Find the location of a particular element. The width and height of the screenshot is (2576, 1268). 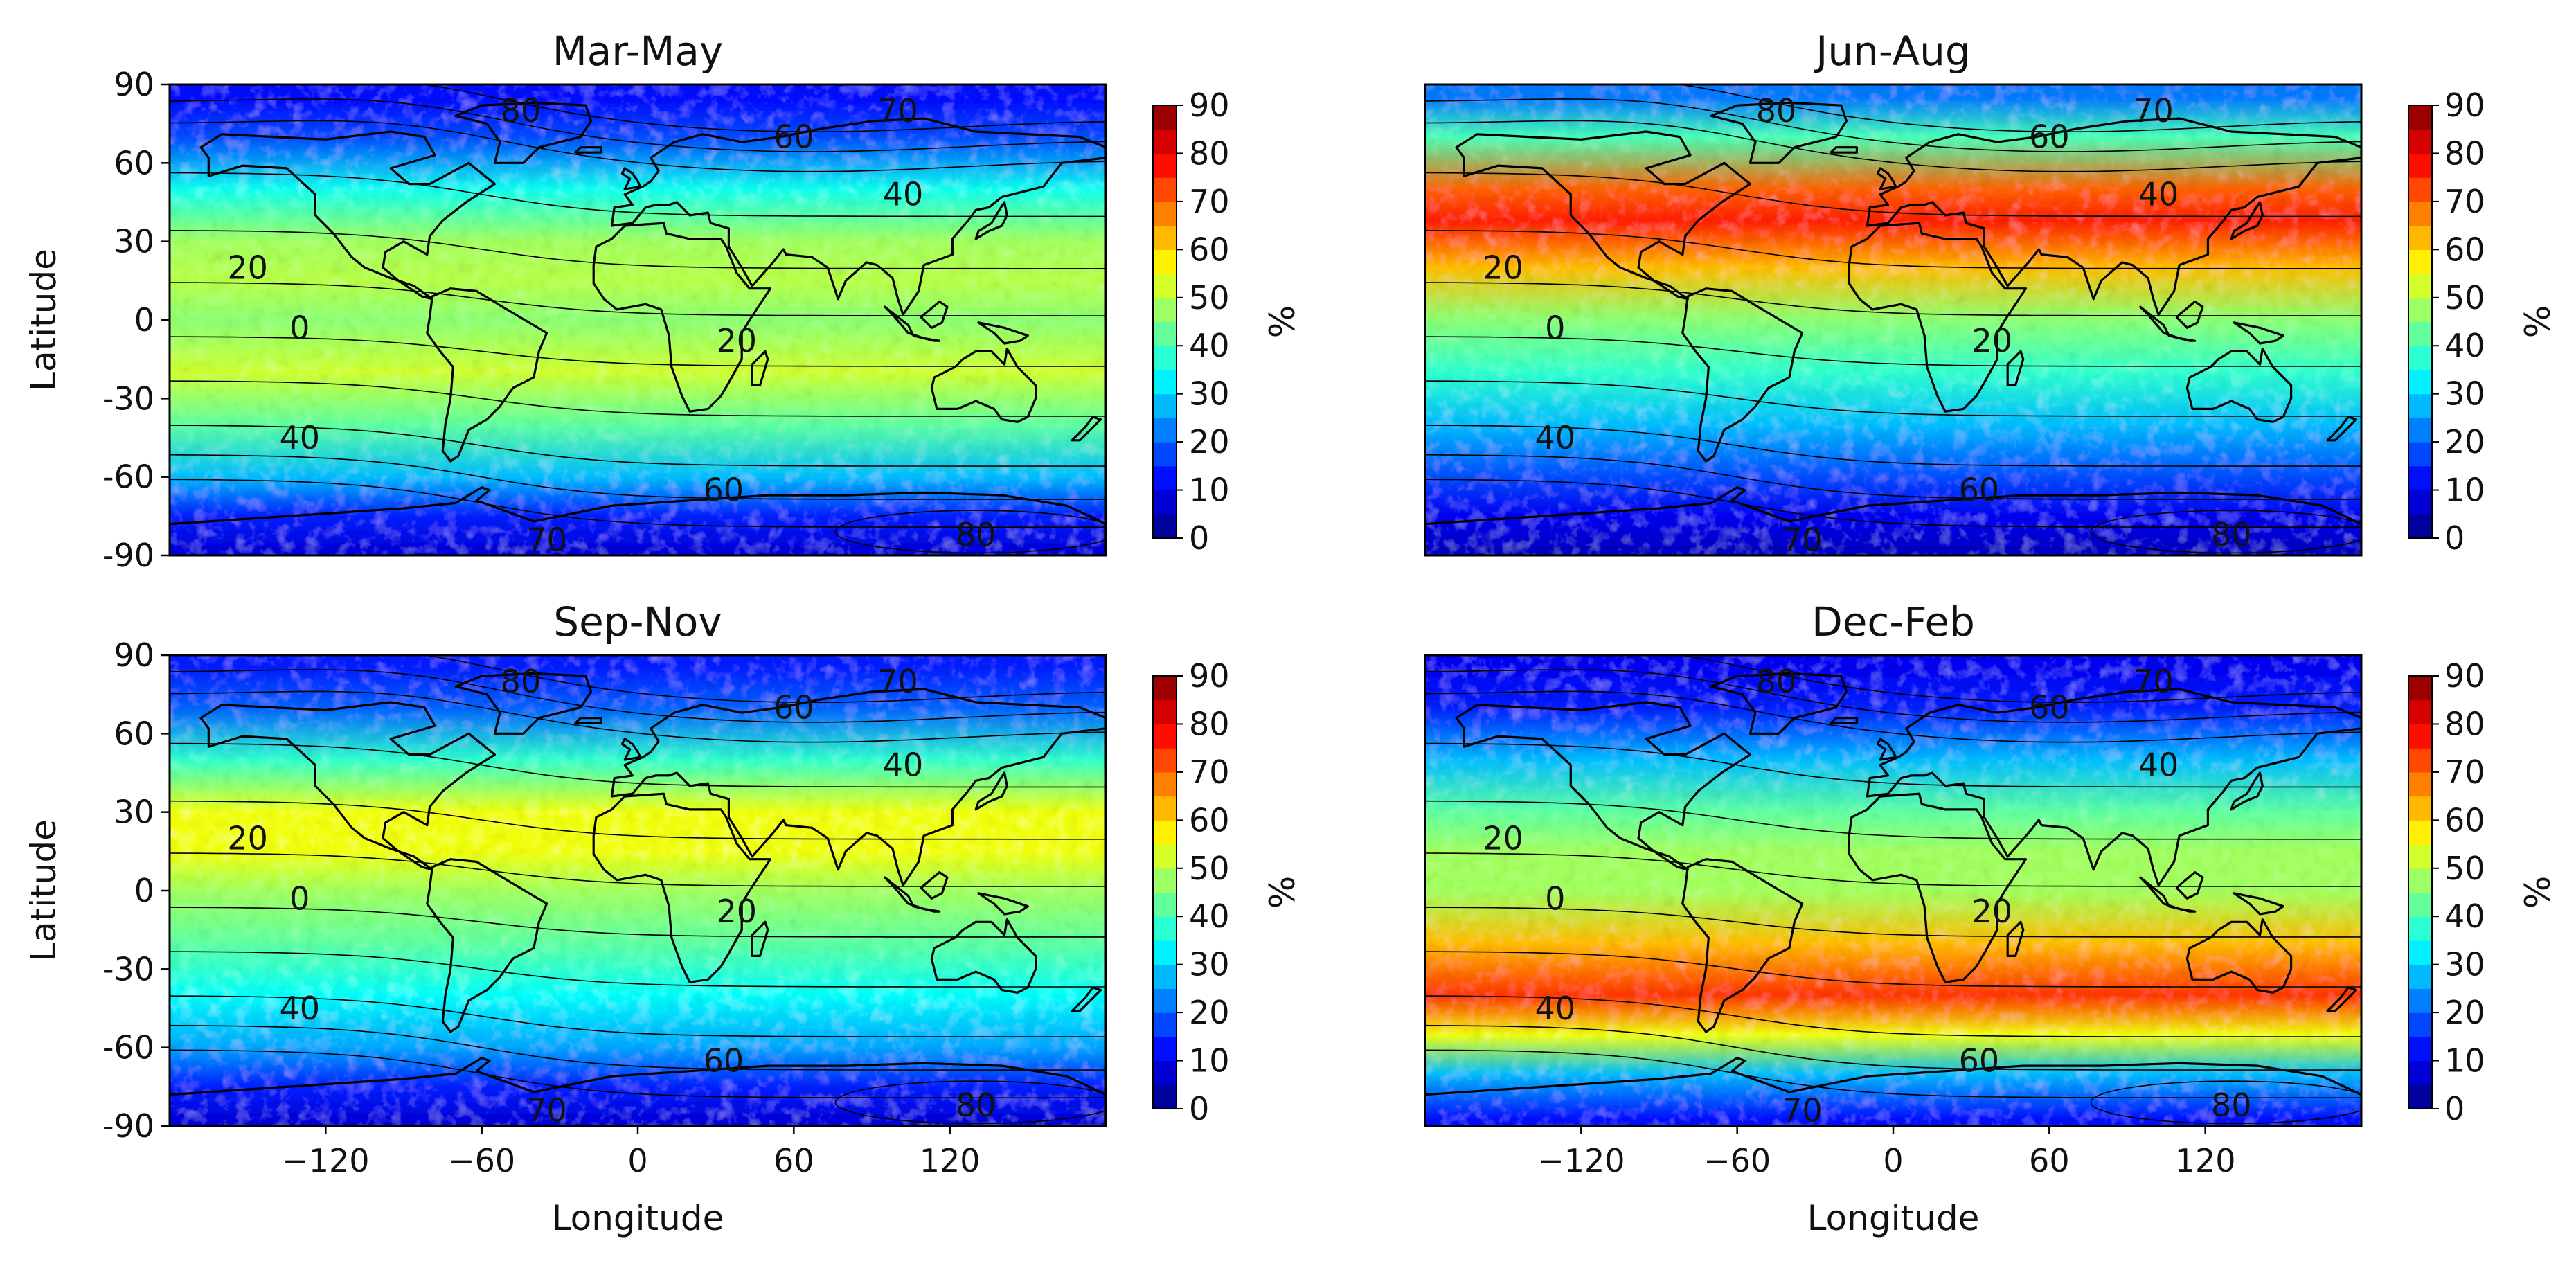

lat-tick-label: 90 is located at coordinates (134, 84).